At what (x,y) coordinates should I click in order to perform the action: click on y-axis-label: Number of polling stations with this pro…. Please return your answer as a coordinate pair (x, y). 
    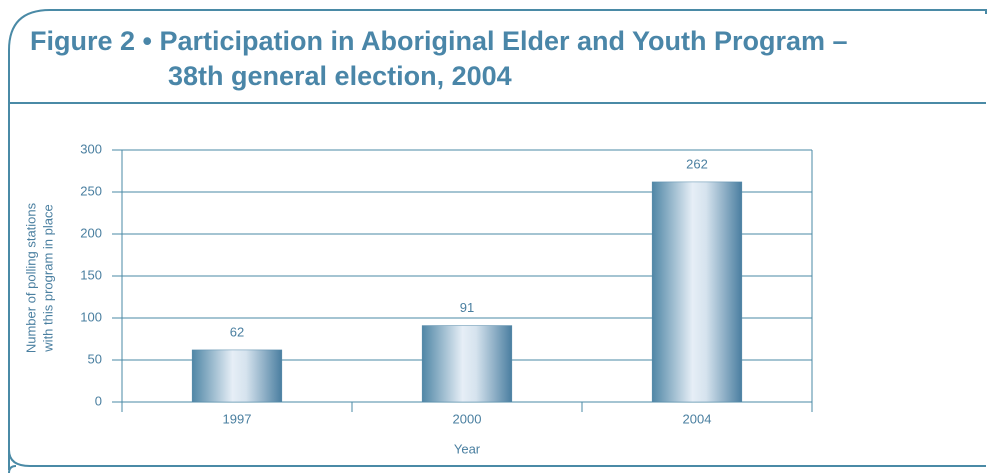
    Looking at the image, I should click on (39, 277).